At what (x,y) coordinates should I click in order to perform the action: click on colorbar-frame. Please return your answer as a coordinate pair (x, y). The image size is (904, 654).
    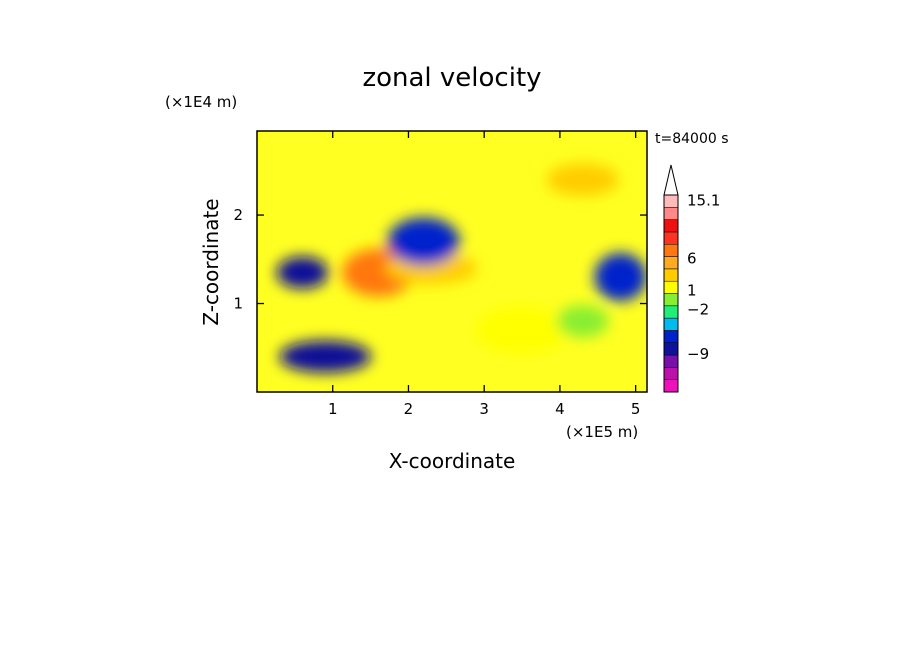
    Looking at the image, I should click on (671, 293).